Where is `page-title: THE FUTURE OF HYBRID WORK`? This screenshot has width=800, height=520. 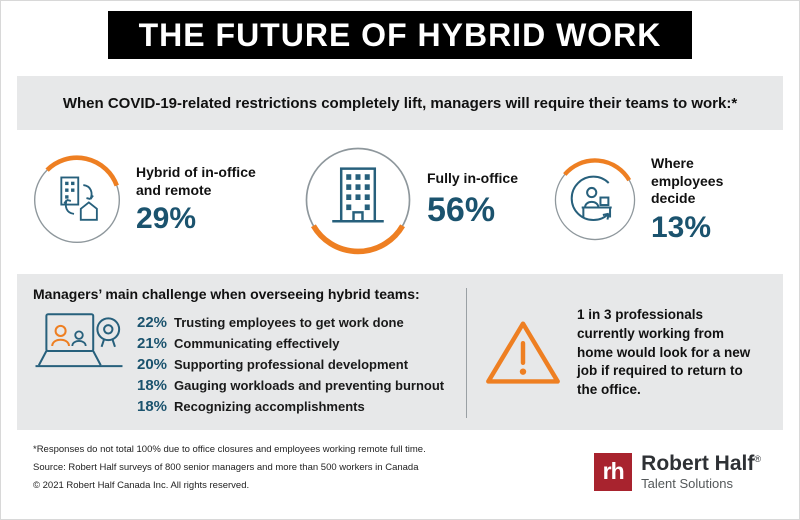 page-title: THE FUTURE OF HYBRID WORK is located at coordinates (400, 34).